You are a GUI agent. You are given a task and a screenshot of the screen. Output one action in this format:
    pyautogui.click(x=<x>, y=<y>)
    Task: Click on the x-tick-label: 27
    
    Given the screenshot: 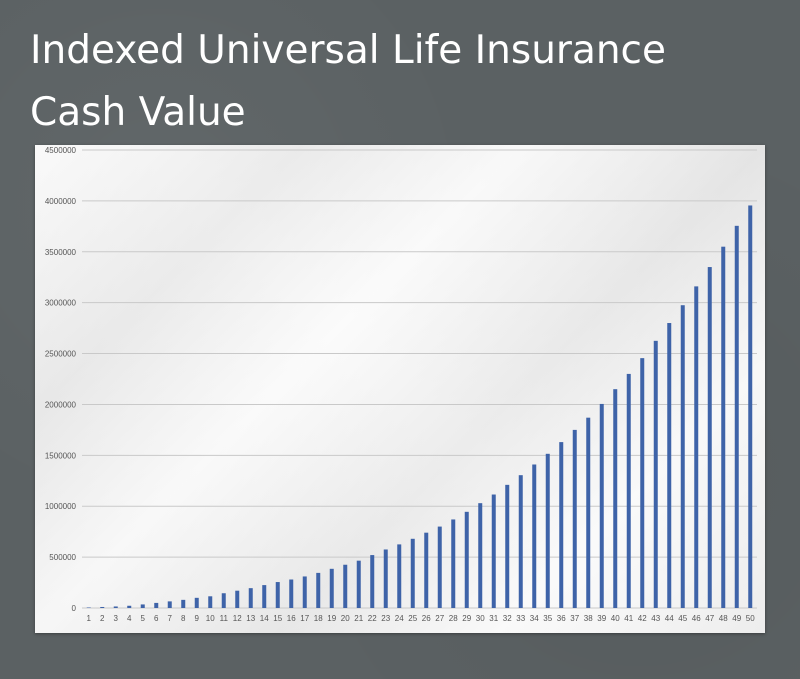 What is the action you would take?
    pyautogui.click(x=439, y=618)
    